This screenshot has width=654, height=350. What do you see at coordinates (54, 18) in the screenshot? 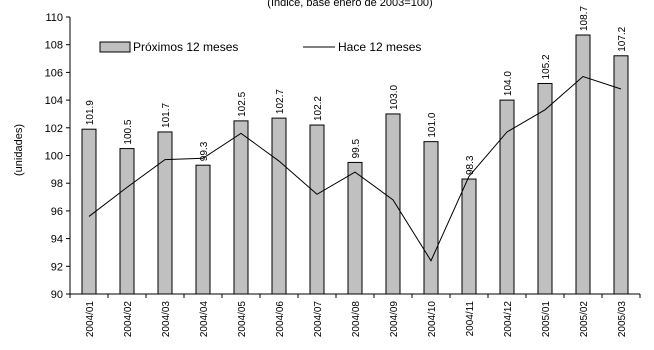
I see `y-tick-label: 110` at bounding box center [54, 18].